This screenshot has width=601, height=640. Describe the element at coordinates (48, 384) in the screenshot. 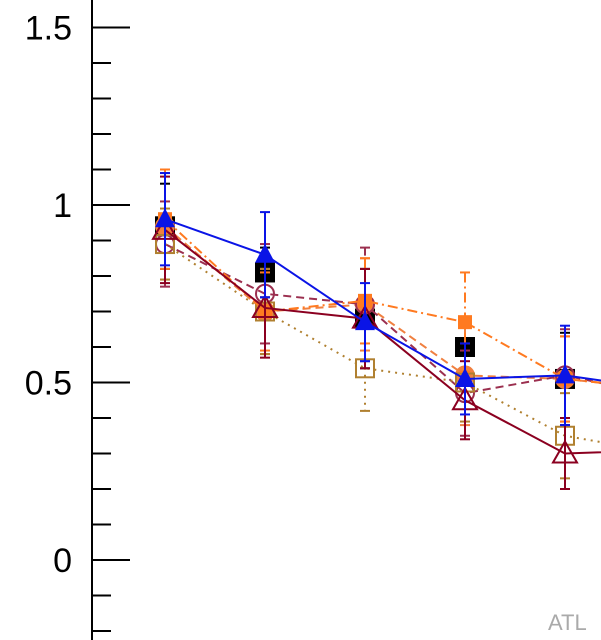

I see `y-tick-label: 0.5` at that location.